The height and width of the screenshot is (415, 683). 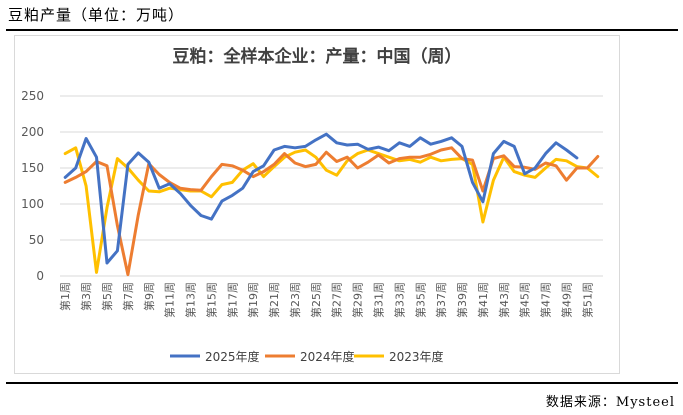 I want to click on x-tick-label: 第37周, so click(x=441, y=300).